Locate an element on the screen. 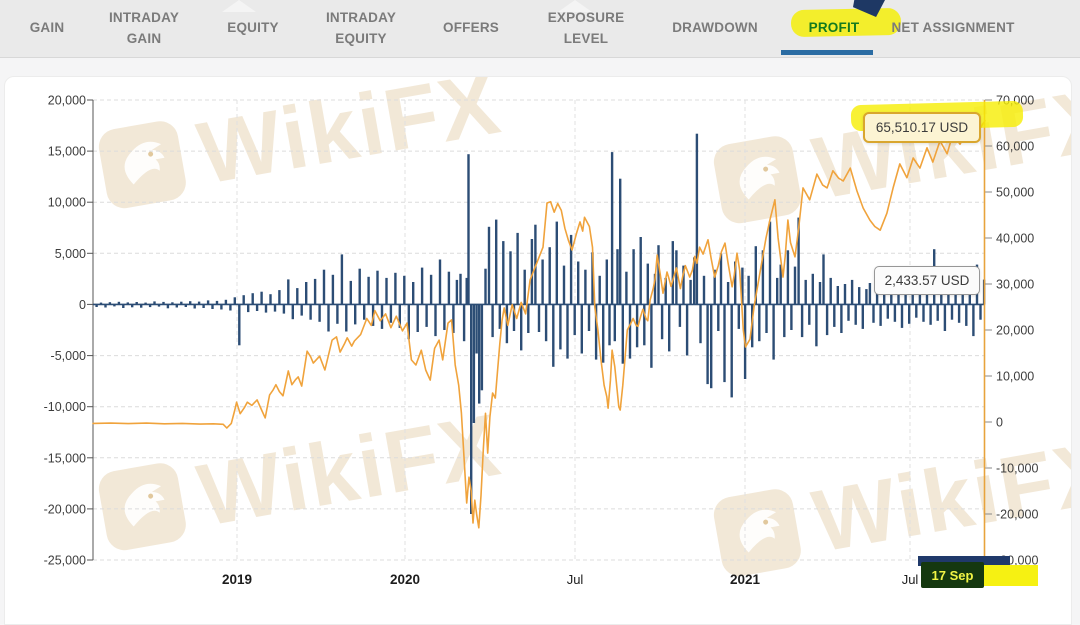 The height and width of the screenshot is (625, 1080). profit-value-tooltip: 65,510.17 USD is located at coordinates (922, 127).